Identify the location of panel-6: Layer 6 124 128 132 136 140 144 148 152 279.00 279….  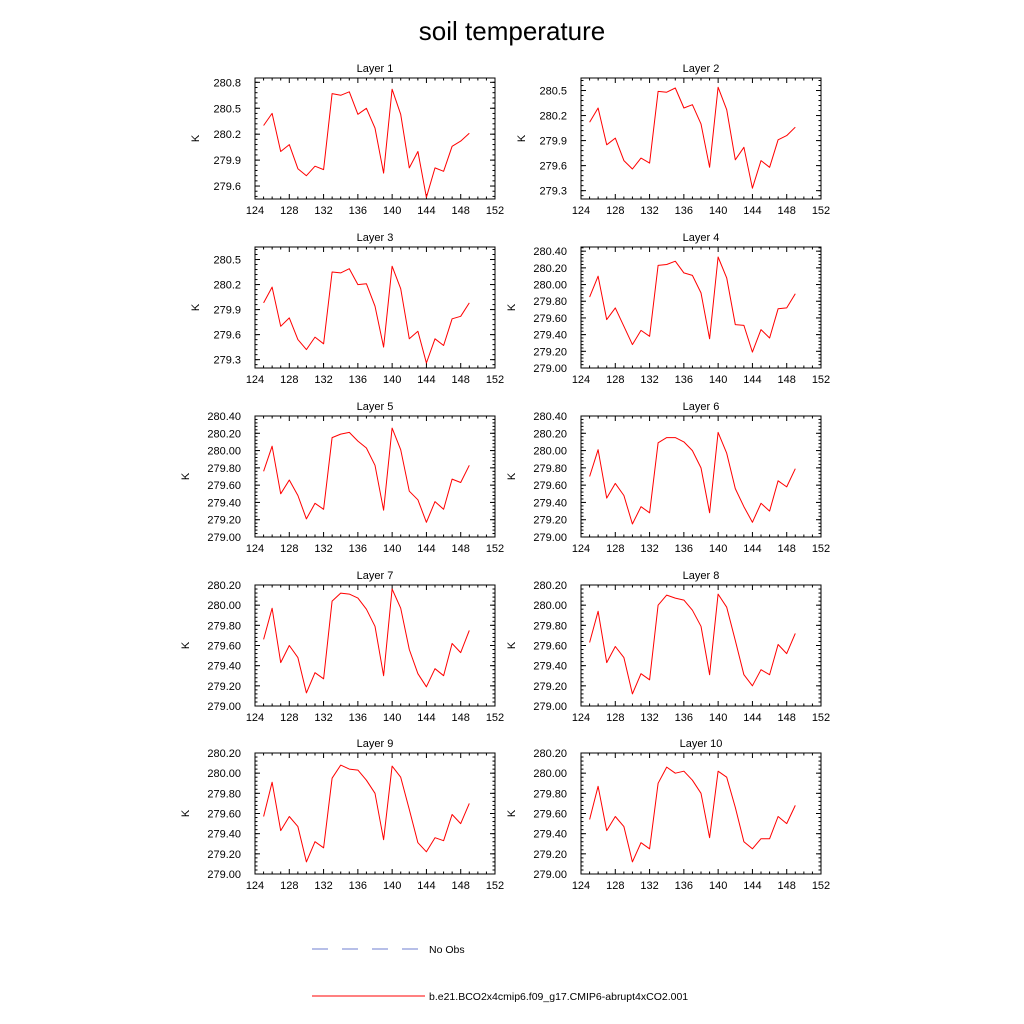
(668, 478).